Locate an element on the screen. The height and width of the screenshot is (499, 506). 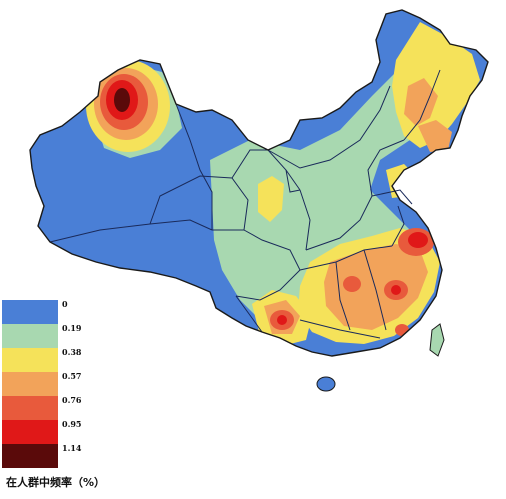
legend: 0 0.19 0.38 0.57 0.76 0.95 1.14 在人群中频率（%） is located at coordinates (53, 394).